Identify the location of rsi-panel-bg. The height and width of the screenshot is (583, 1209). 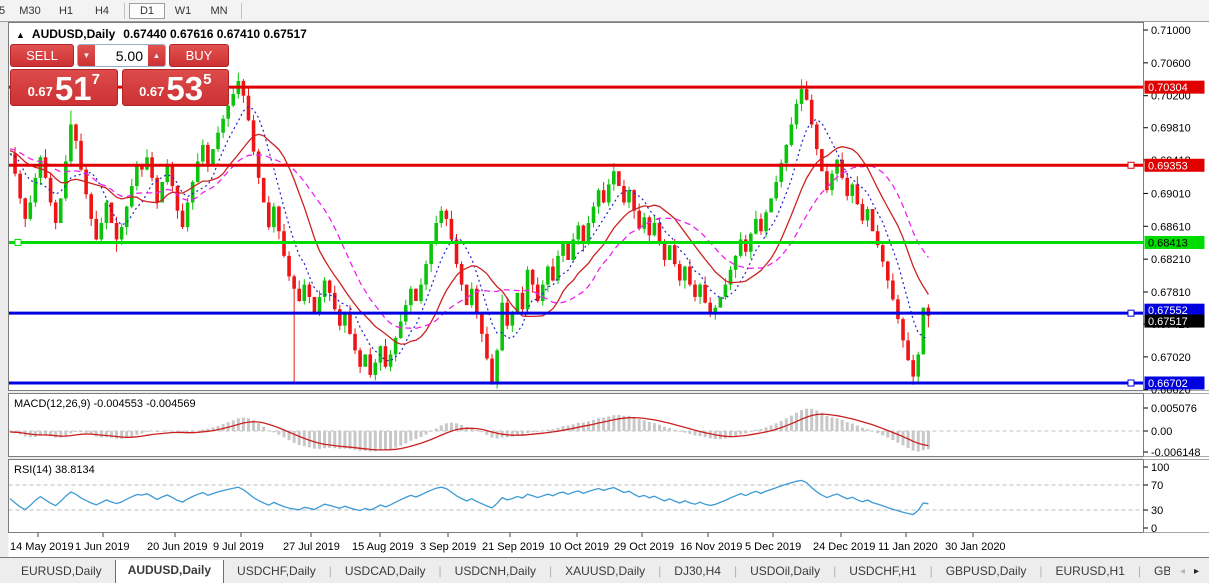
(576, 496).